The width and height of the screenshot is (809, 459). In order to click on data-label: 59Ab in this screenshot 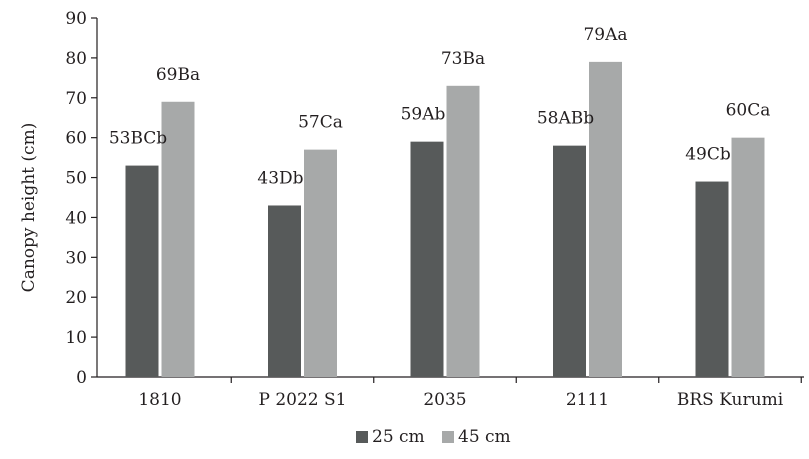, I will do `click(423, 115)`.